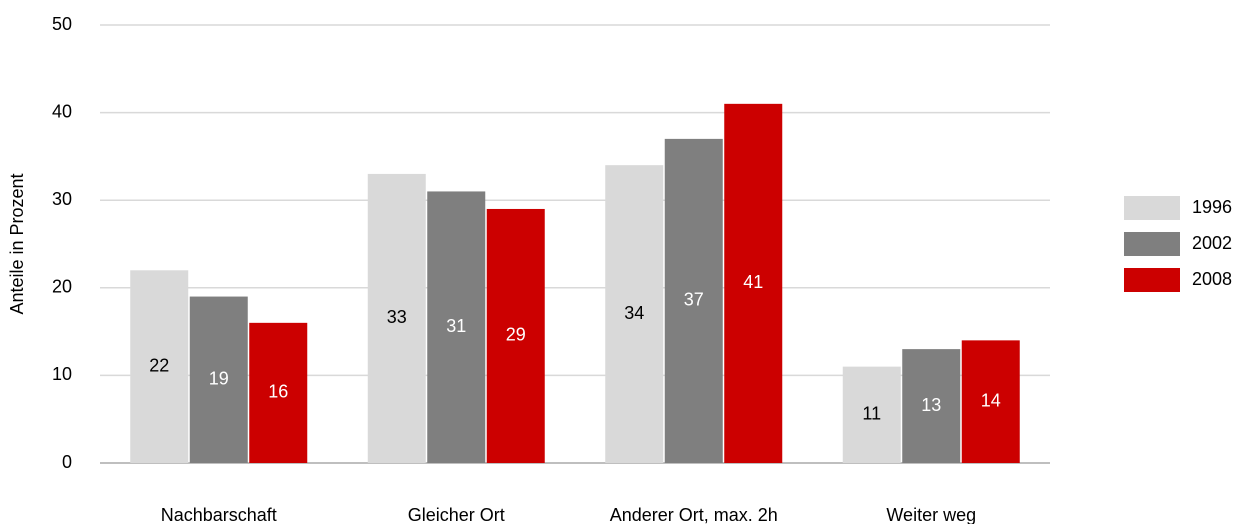  I want to click on data-label: 31, so click(456, 326).